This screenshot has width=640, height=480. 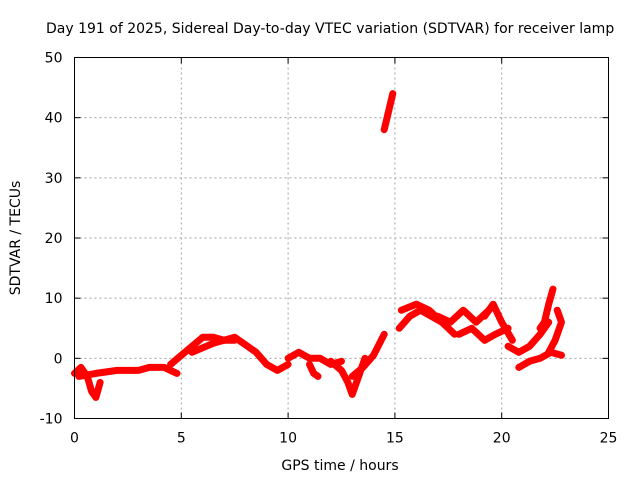 What do you see at coordinates (54, 179) in the screenshot?
I see `y-tick-label: 30` at bounding box center [54, 179].